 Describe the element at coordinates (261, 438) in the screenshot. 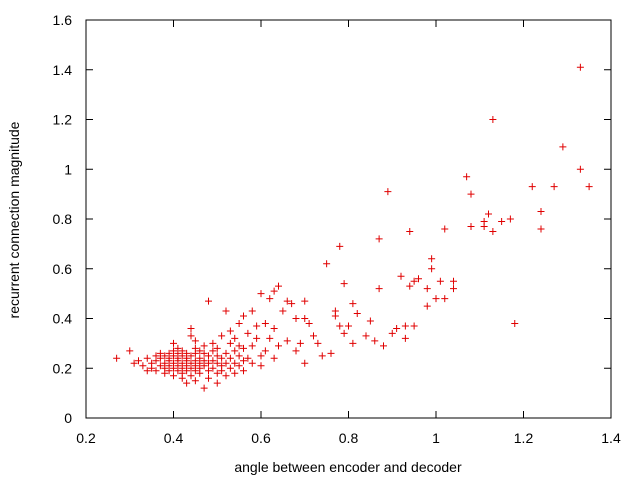

I see `x-tick-label: 0.6` at that location.